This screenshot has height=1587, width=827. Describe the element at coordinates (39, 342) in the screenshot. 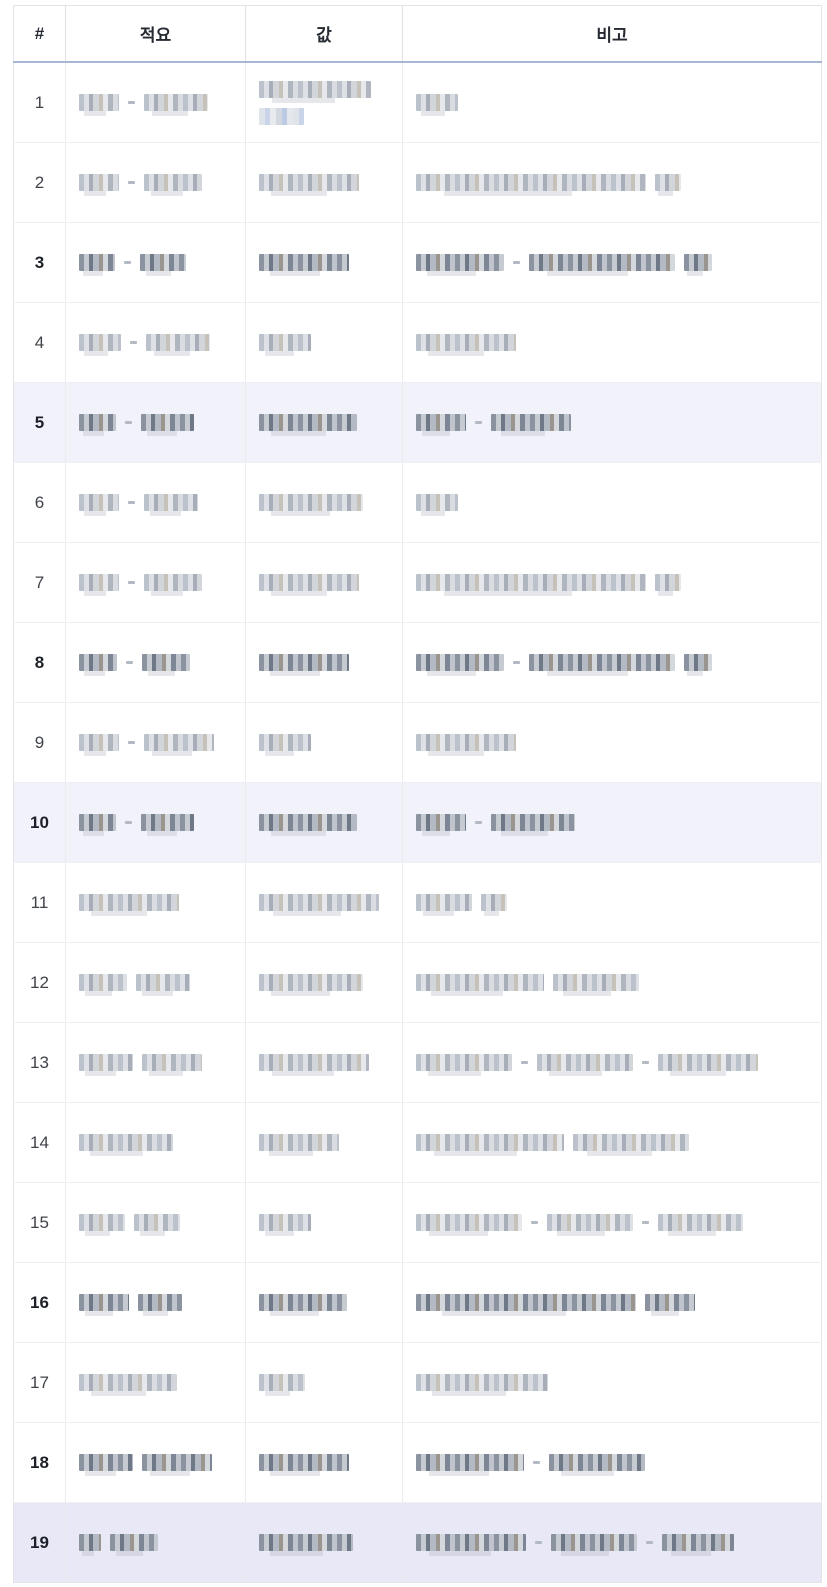

I see `row-number: 4` at that location.